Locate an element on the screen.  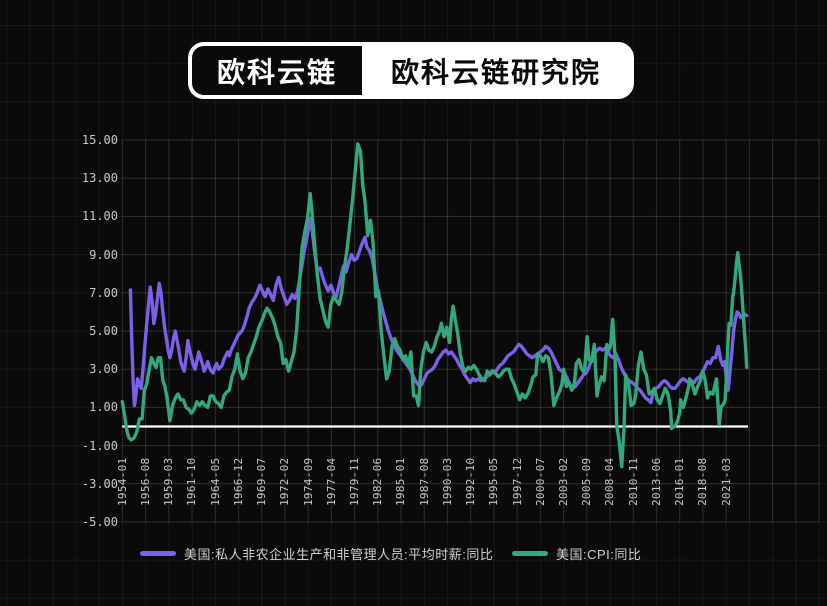
y-tick-label: -1.00 is located at coordinates (99, 445).